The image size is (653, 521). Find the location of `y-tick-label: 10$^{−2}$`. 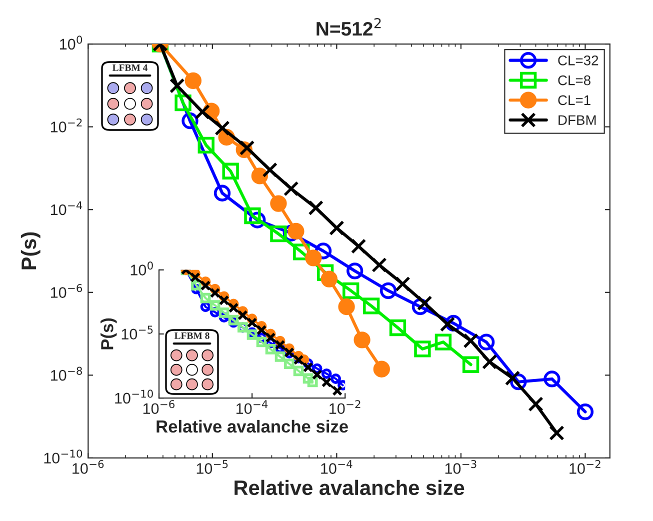

y-tick-label: 10$^{−2}$ is located at coordinates (66, 125).